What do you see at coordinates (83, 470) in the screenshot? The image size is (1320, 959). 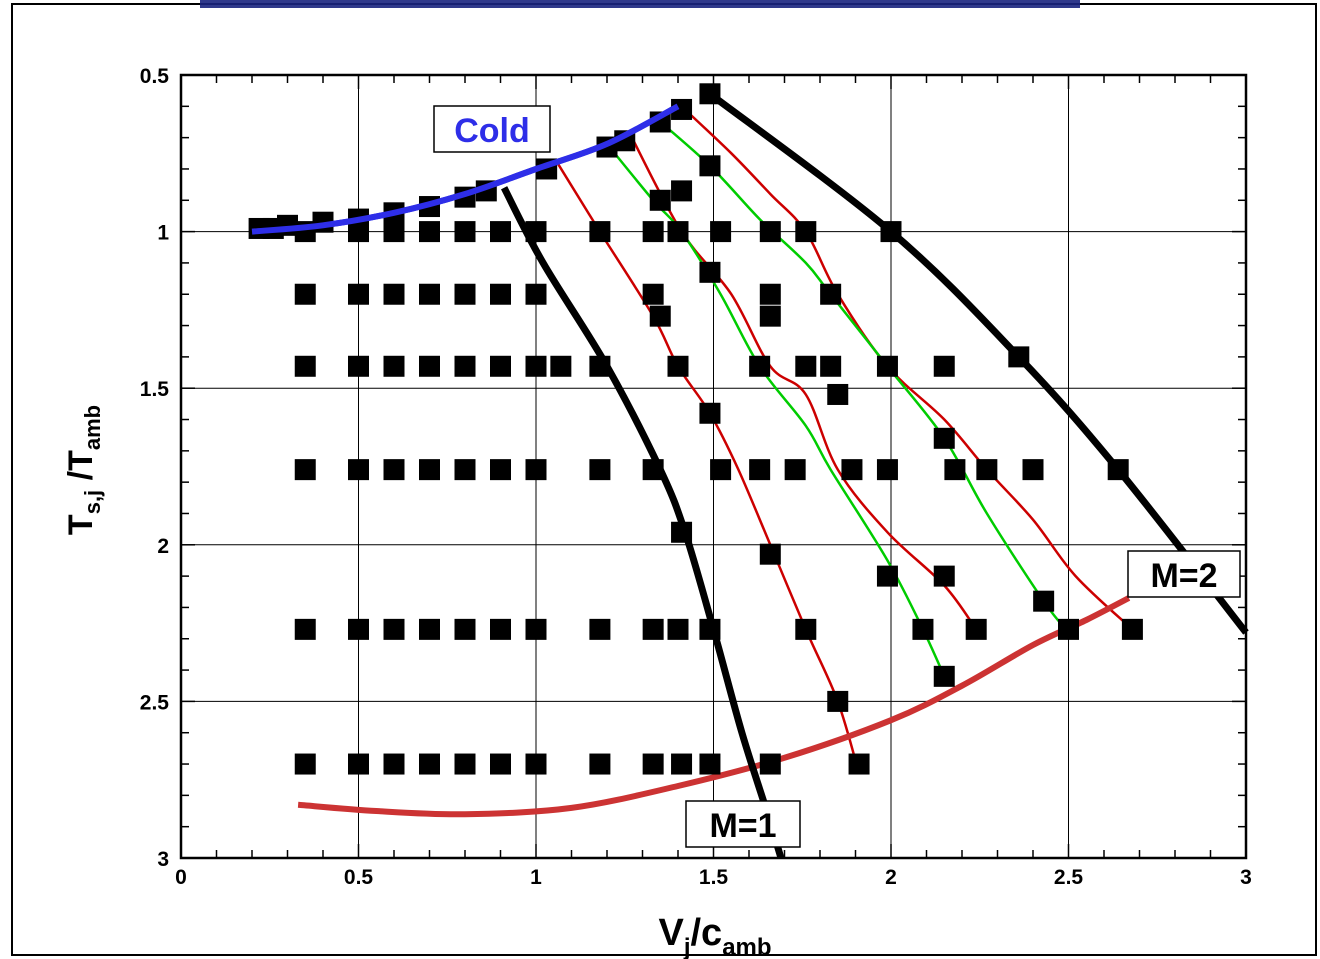 I see `y-axis-title: Ts,j /Tamb` at bounding box center [83, 470].